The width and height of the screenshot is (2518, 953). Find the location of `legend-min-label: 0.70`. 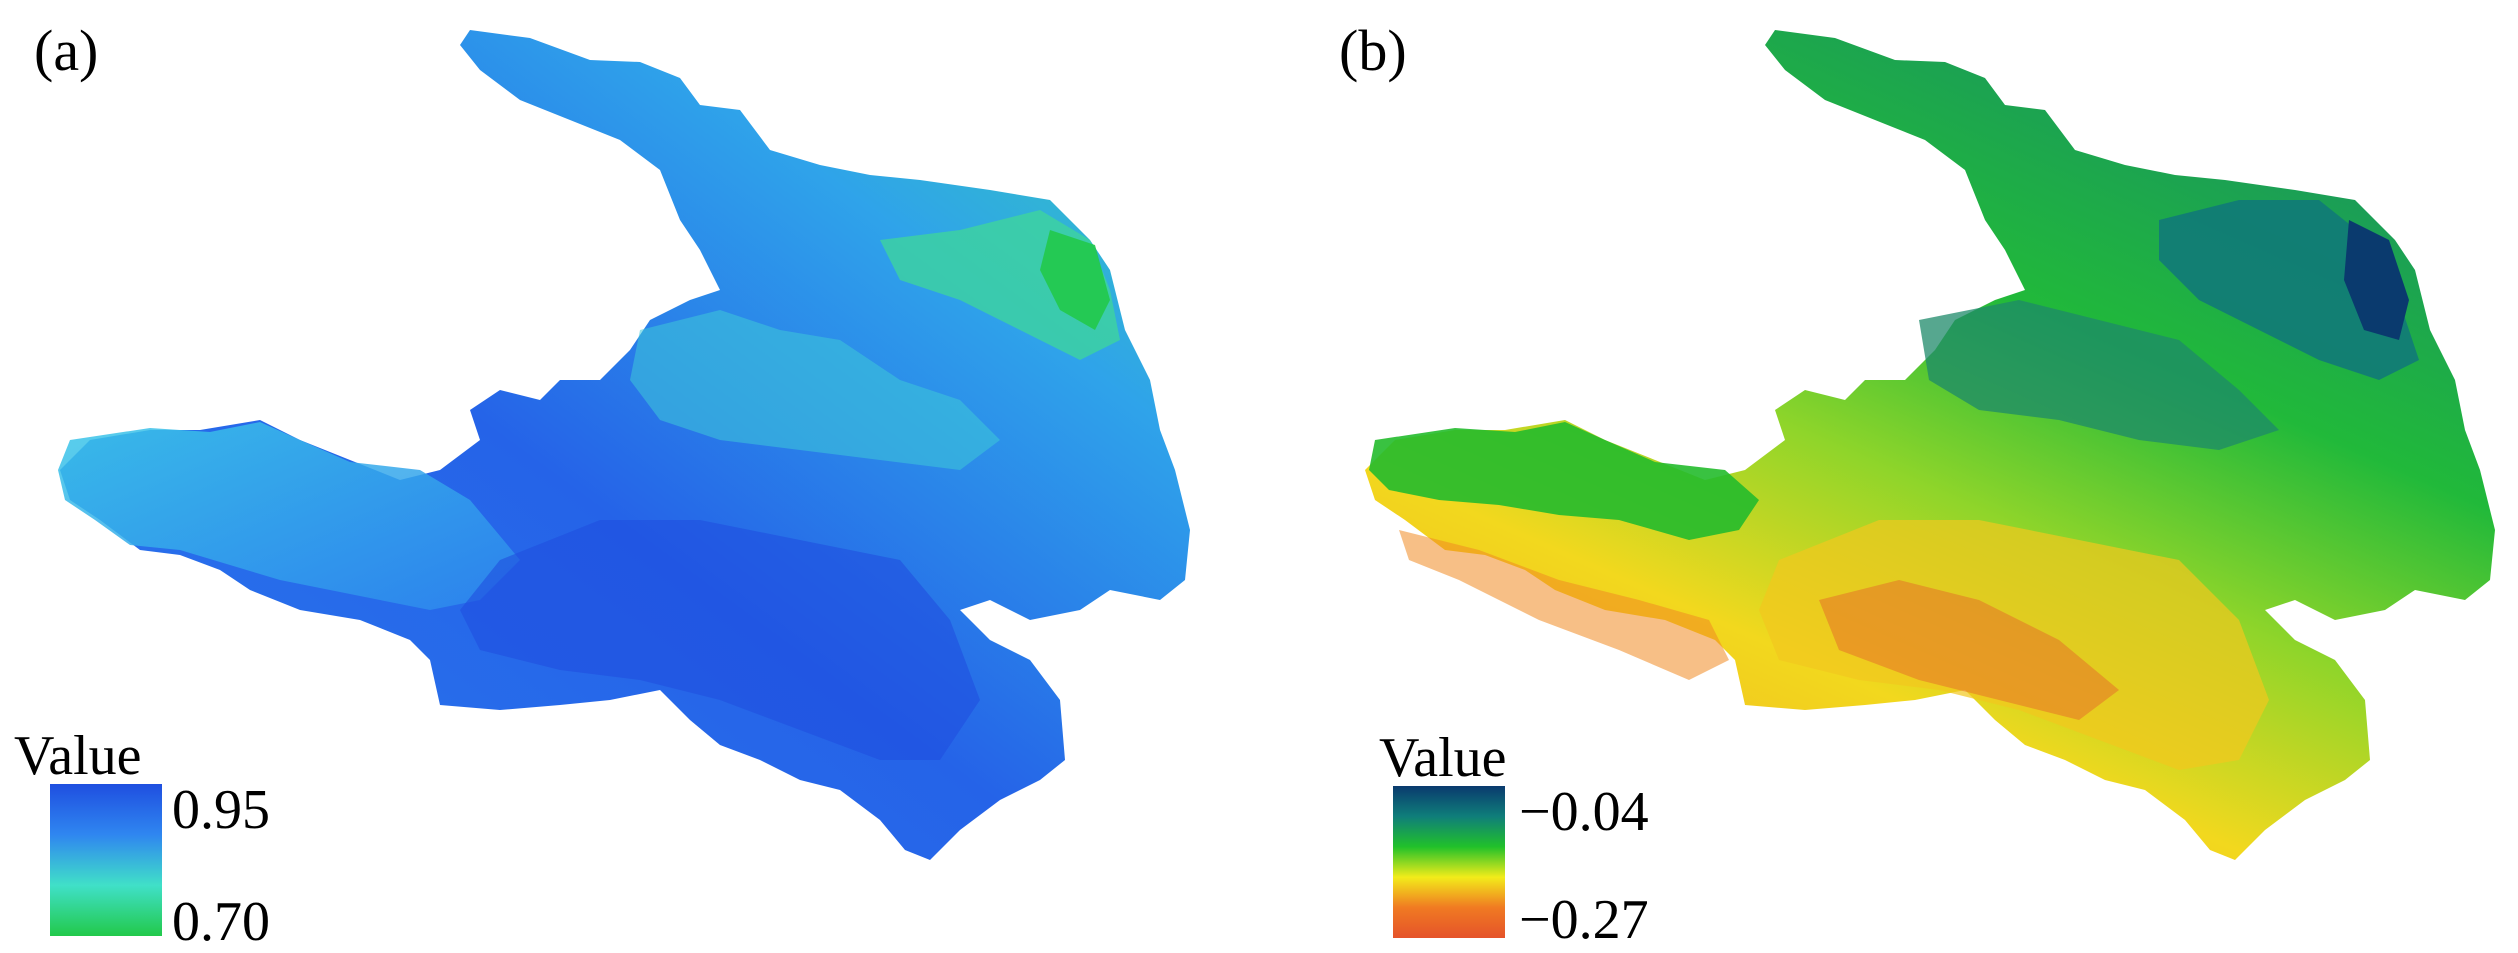

legend-min-label: 0.70 is located at coordinates (221, 922).